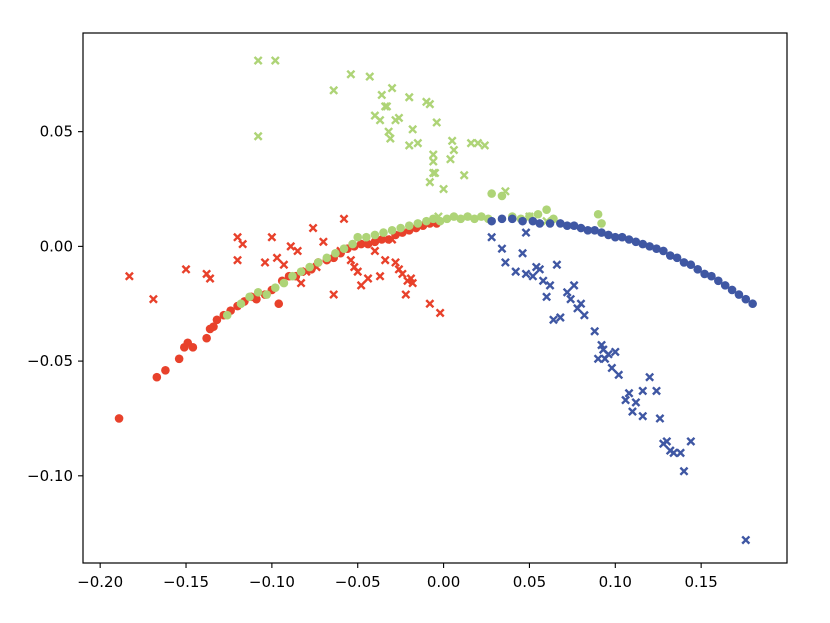 The width and height of the screenshot is (830, 623). Describe the element at coordinates (358, 582) in the screenshot. I see `x-tick-label: −0.05` at that location.